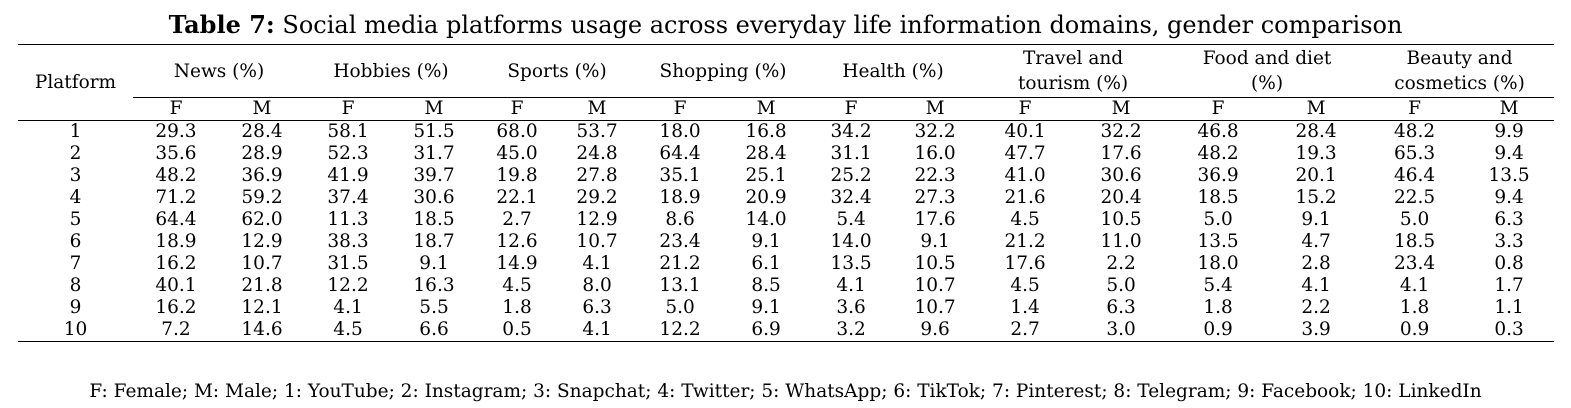 The height and width of the screenshot is (408, 1571). I want to click on value-cell: 22.1, so click(517, 197).